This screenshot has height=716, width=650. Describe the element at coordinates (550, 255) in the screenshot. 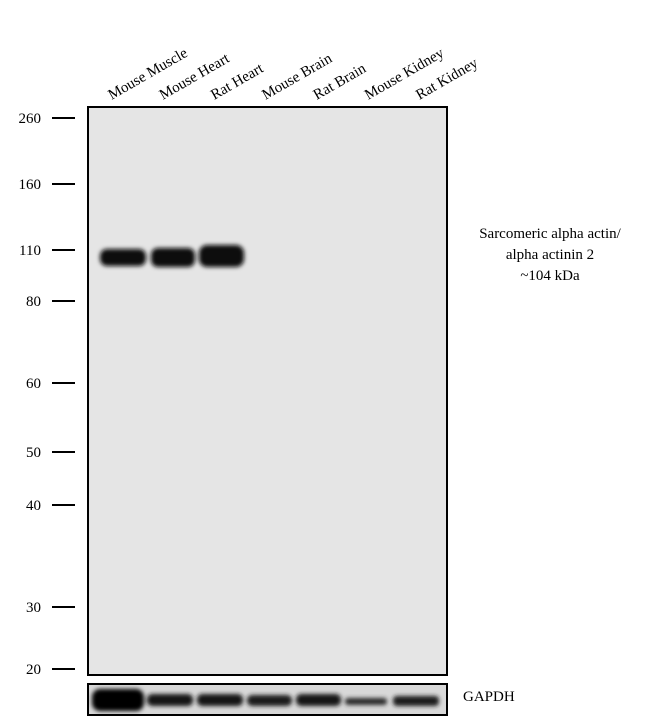

I see `annotation-line: alpha actinin 2` at that location.